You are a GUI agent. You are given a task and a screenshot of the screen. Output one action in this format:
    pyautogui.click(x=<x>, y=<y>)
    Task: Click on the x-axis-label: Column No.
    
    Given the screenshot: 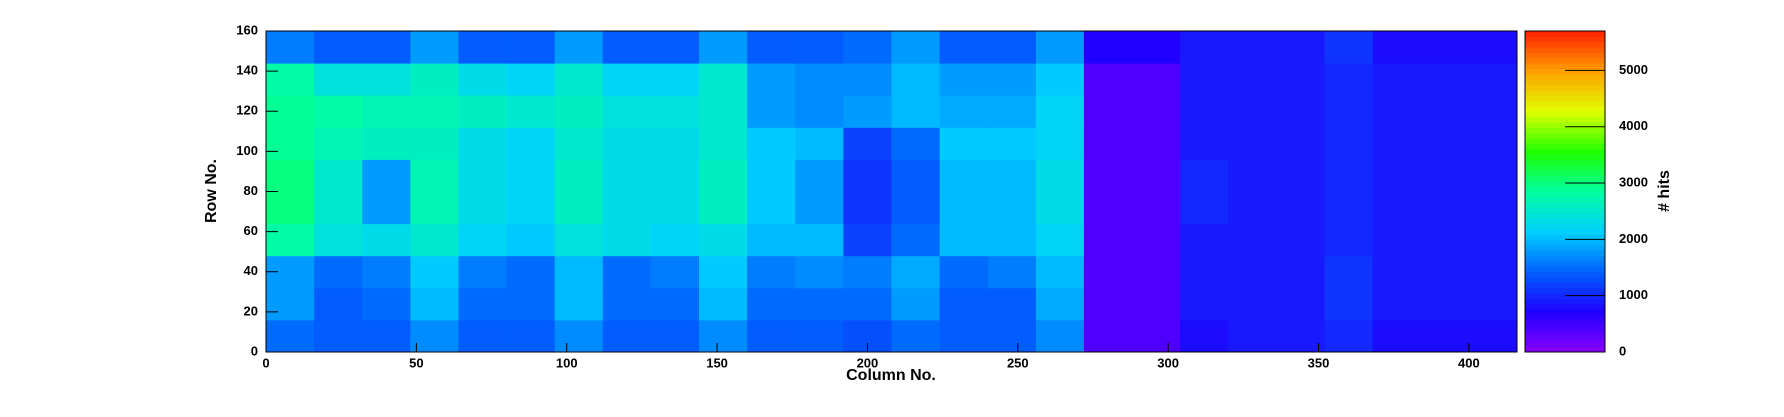 What is the action you would take?
    pyautogui.click(x=891, y=375)
    